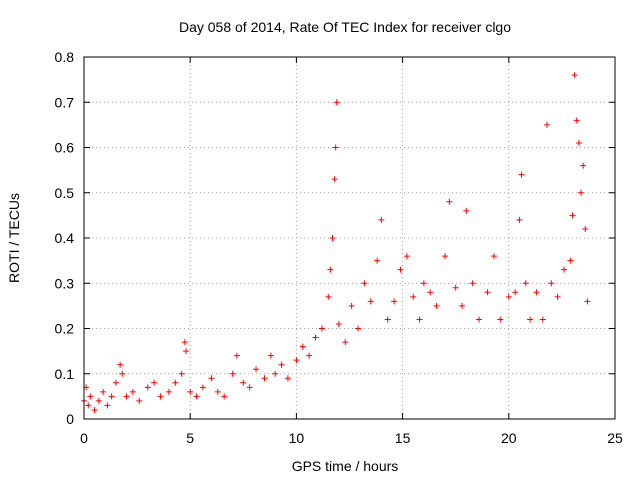  I want to click on x-tick-label: 0, so click(84, 438).